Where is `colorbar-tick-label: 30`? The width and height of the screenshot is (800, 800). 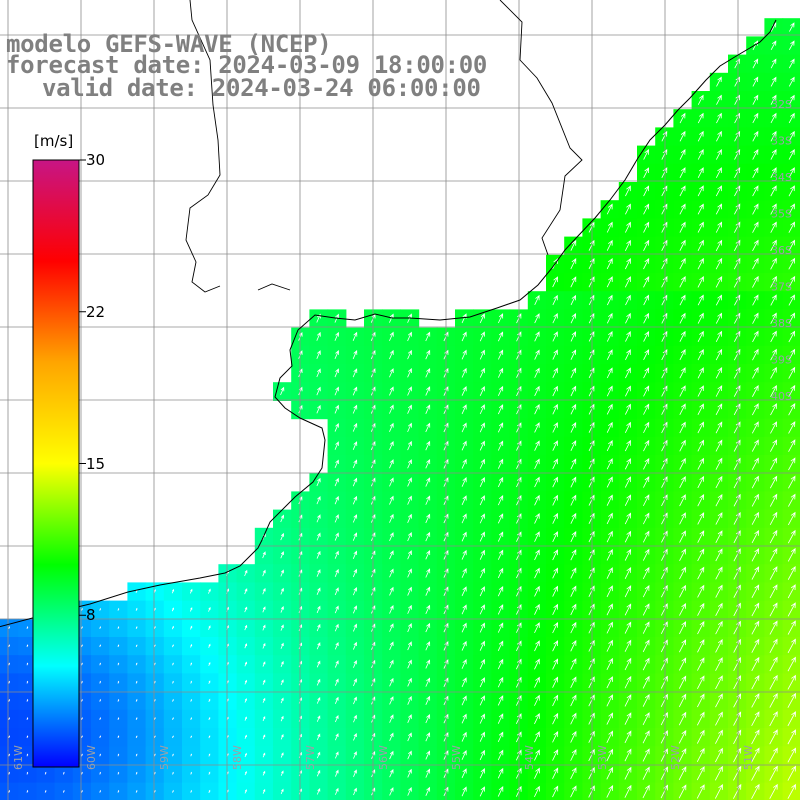
colorbar-tick-label: 30 is located at coordinates (96, 160).